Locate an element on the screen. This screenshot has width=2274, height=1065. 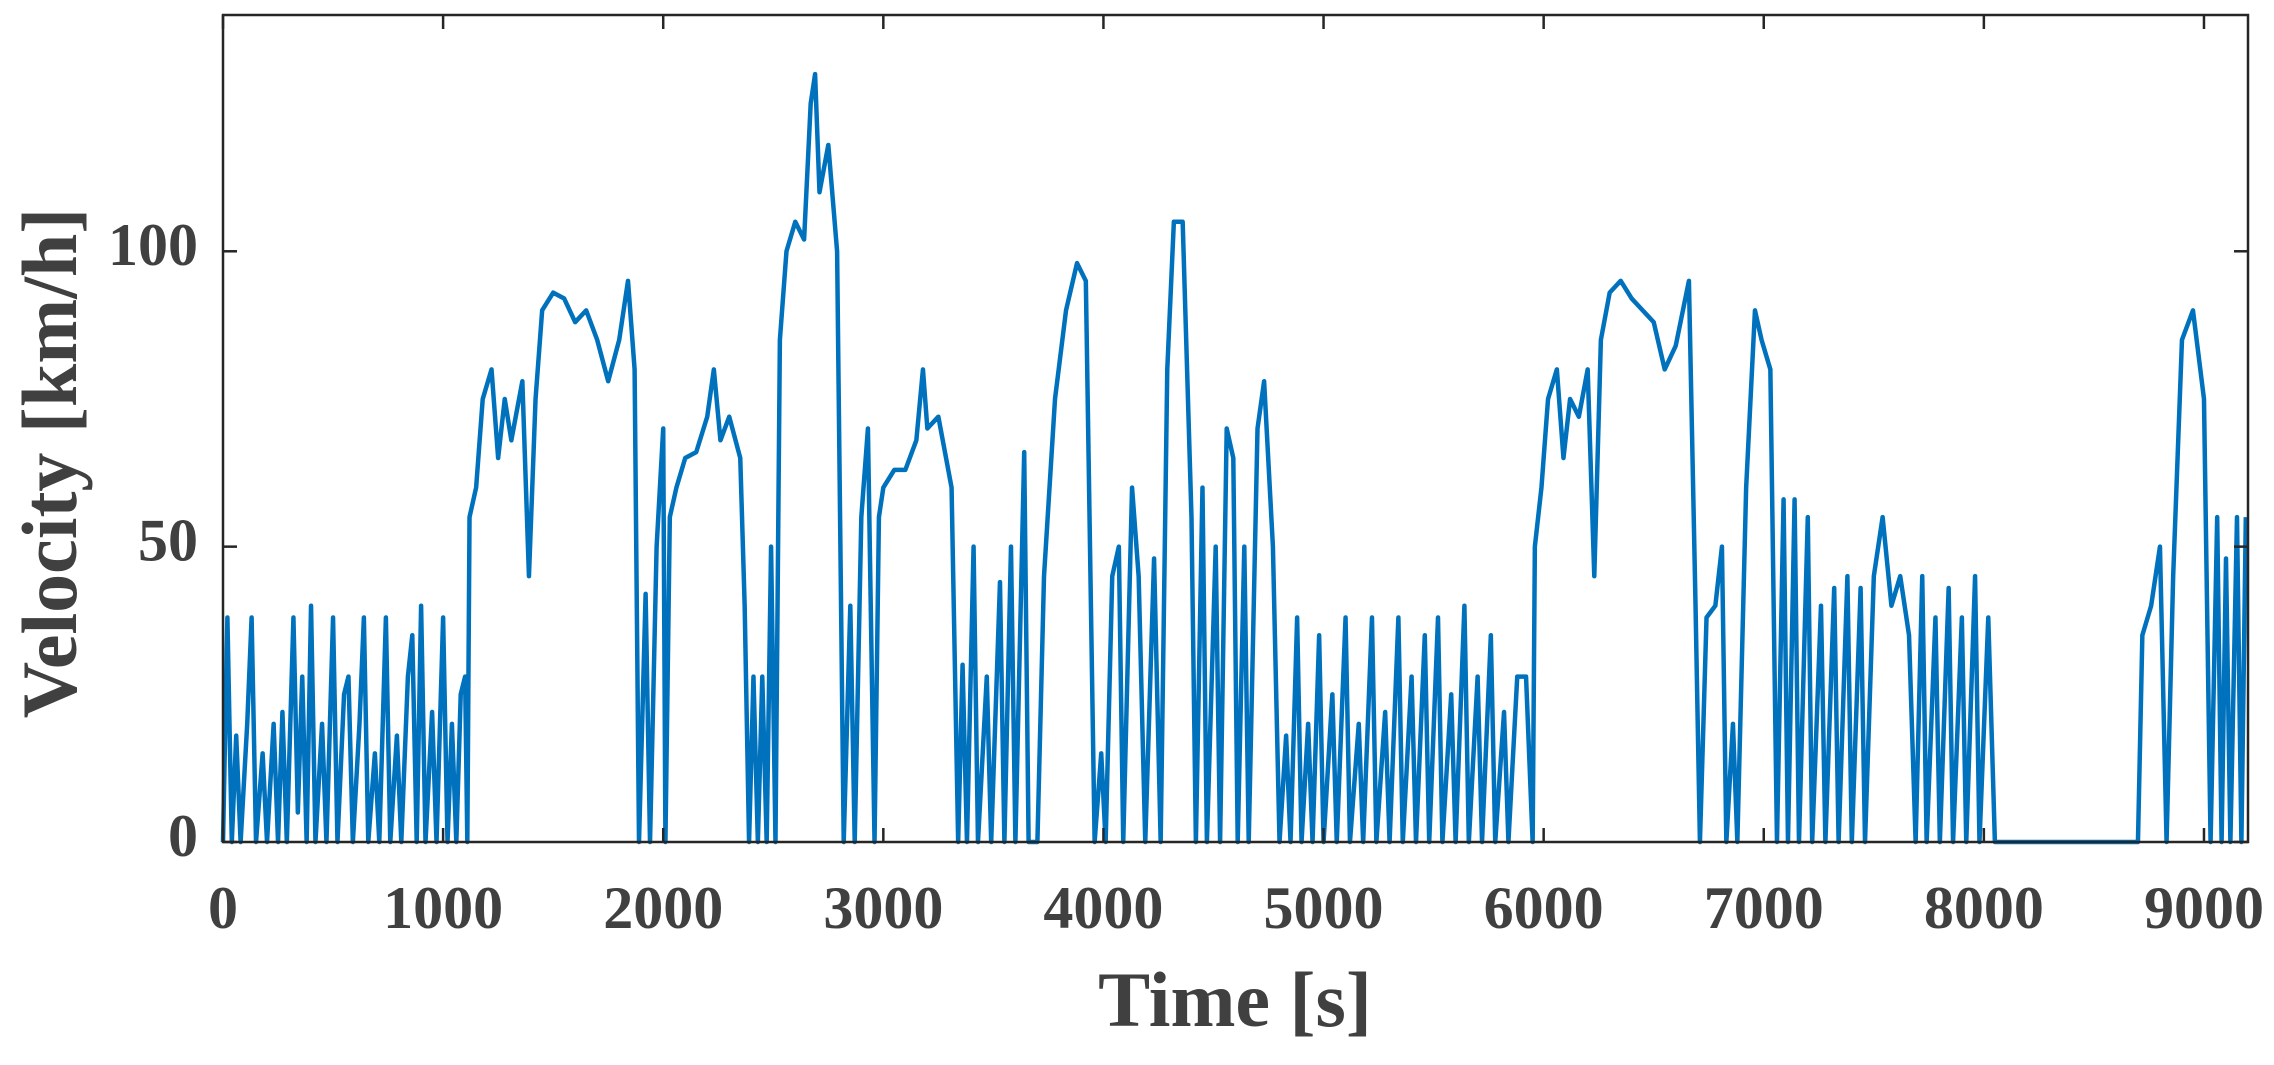
x-tick-label: 8000 is located at coordinates (1984, 908).